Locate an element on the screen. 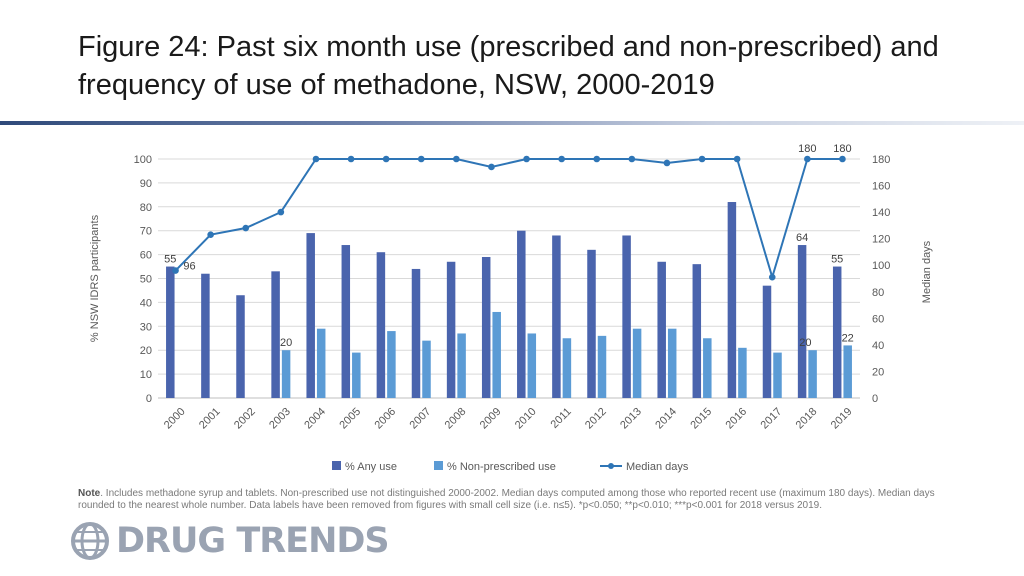 The width and height of the screenshot is (1024, 576). x-tick-label: 2018 is located at coordinates (807, 419).